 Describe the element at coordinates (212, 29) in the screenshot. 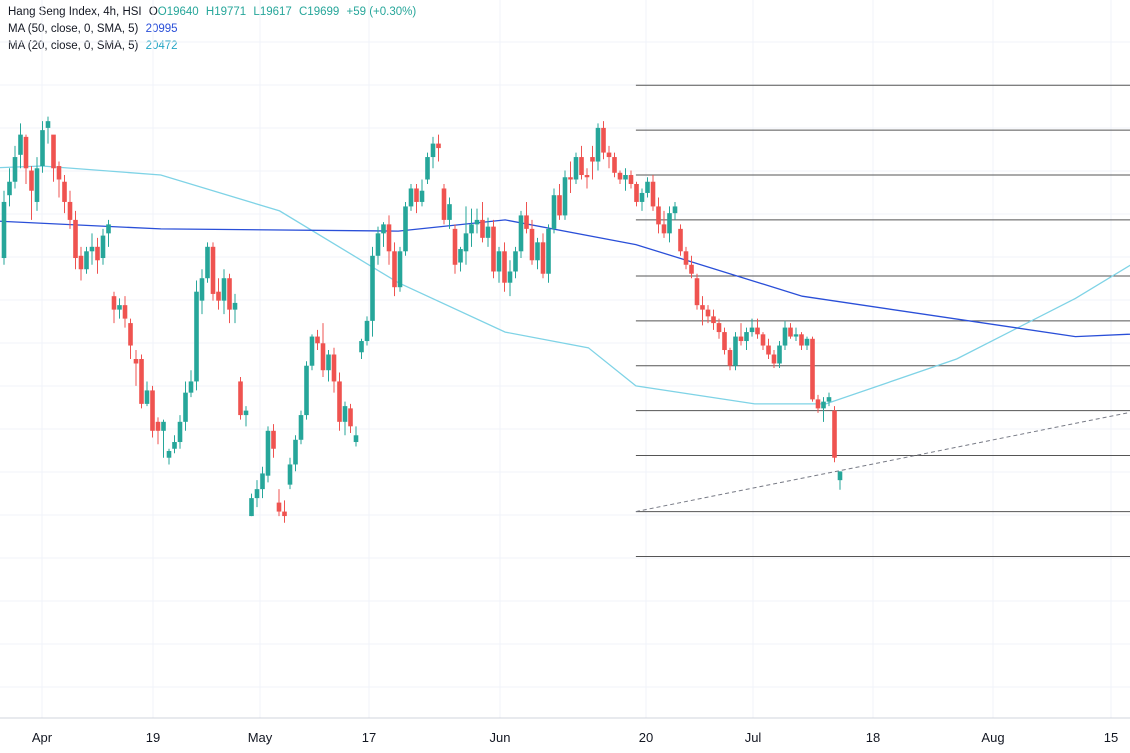

I see `ma50-legend: MA (50, close, 0, SMA, 5) 20995` at that location.